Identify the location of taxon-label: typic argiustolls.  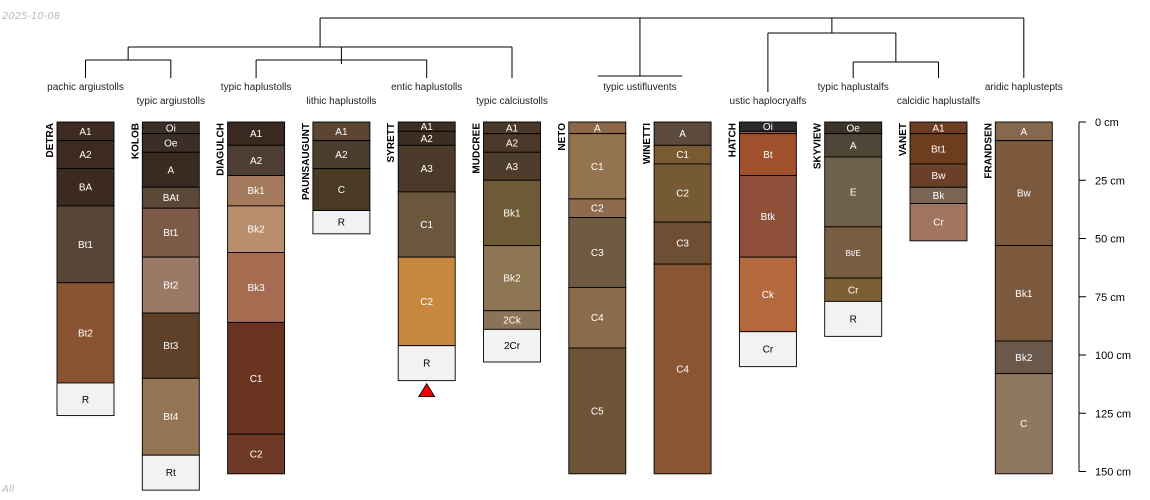
(171, 101).